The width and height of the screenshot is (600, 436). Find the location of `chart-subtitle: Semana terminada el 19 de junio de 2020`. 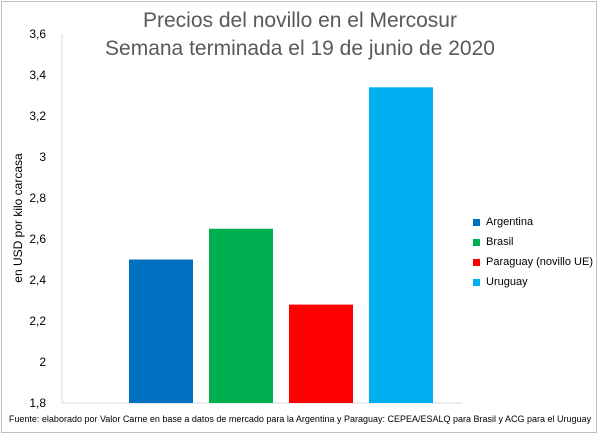

chart-subtitle: Semana terminada el 19 de junio de 2020 is located at coordinates (300, 48).